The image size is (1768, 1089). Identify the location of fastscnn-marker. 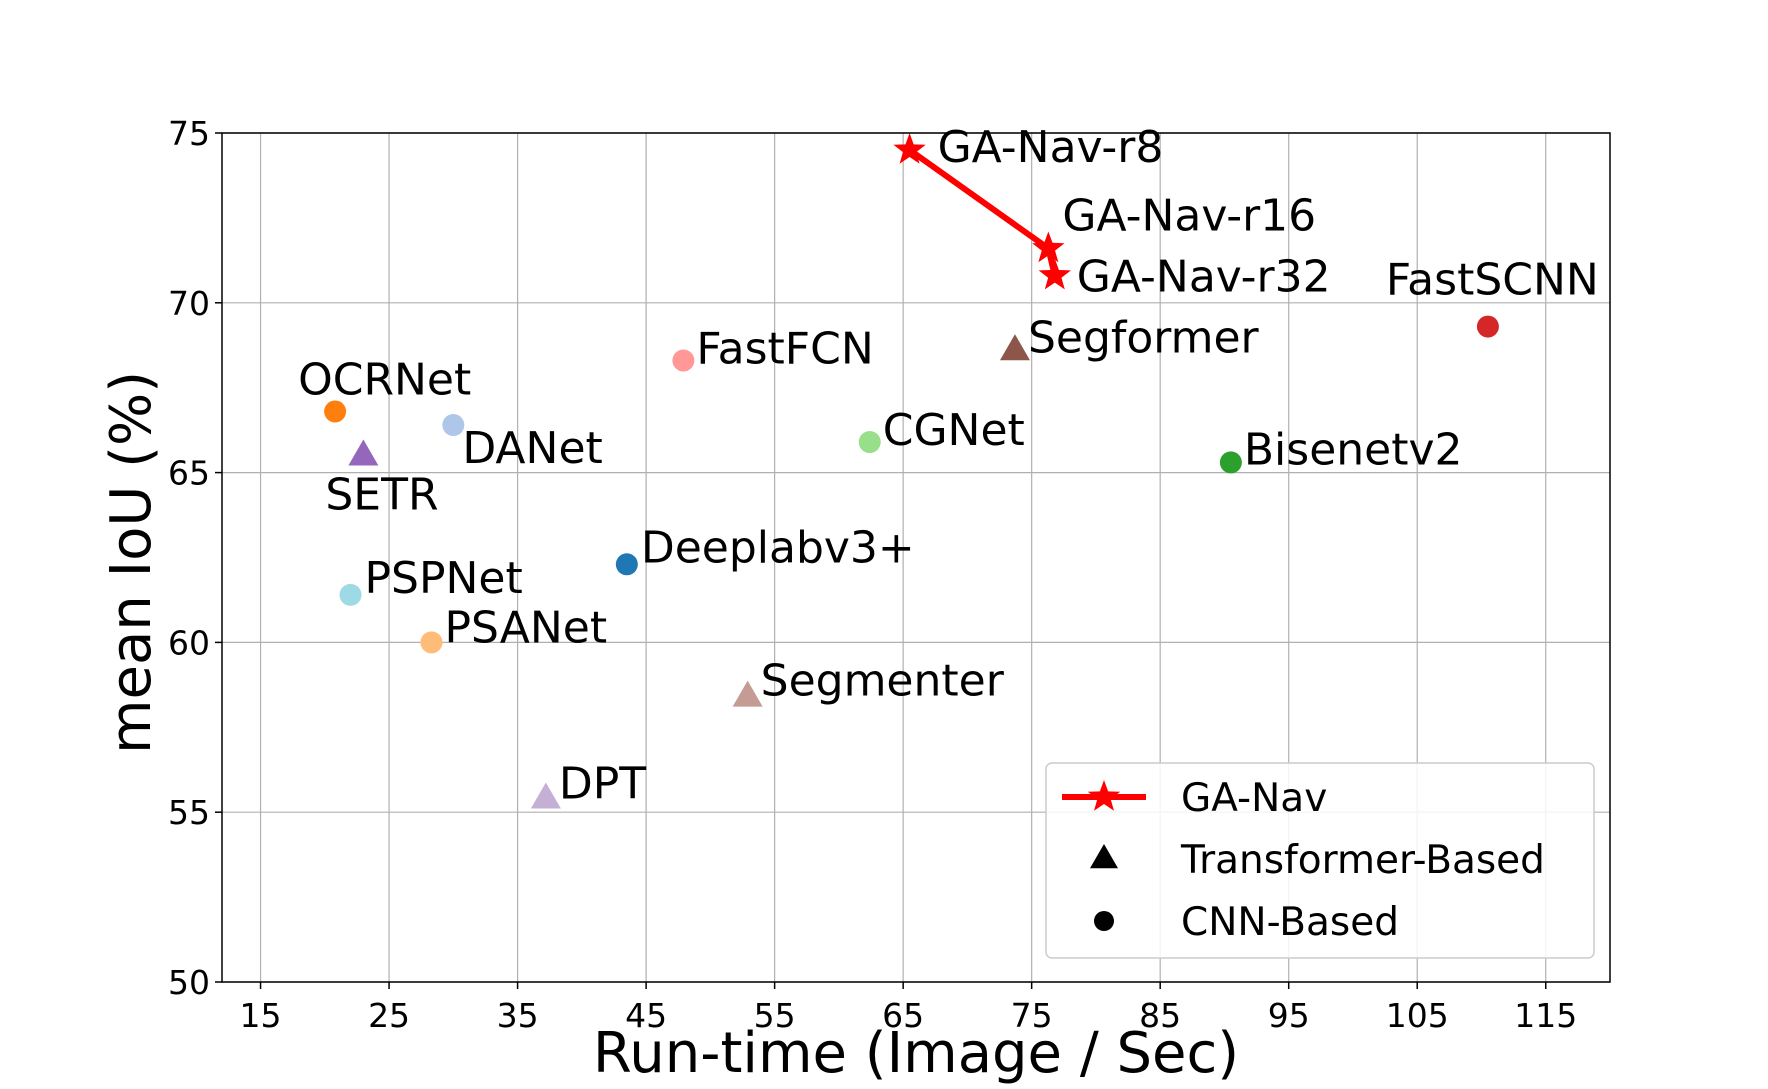
(1487, 326).